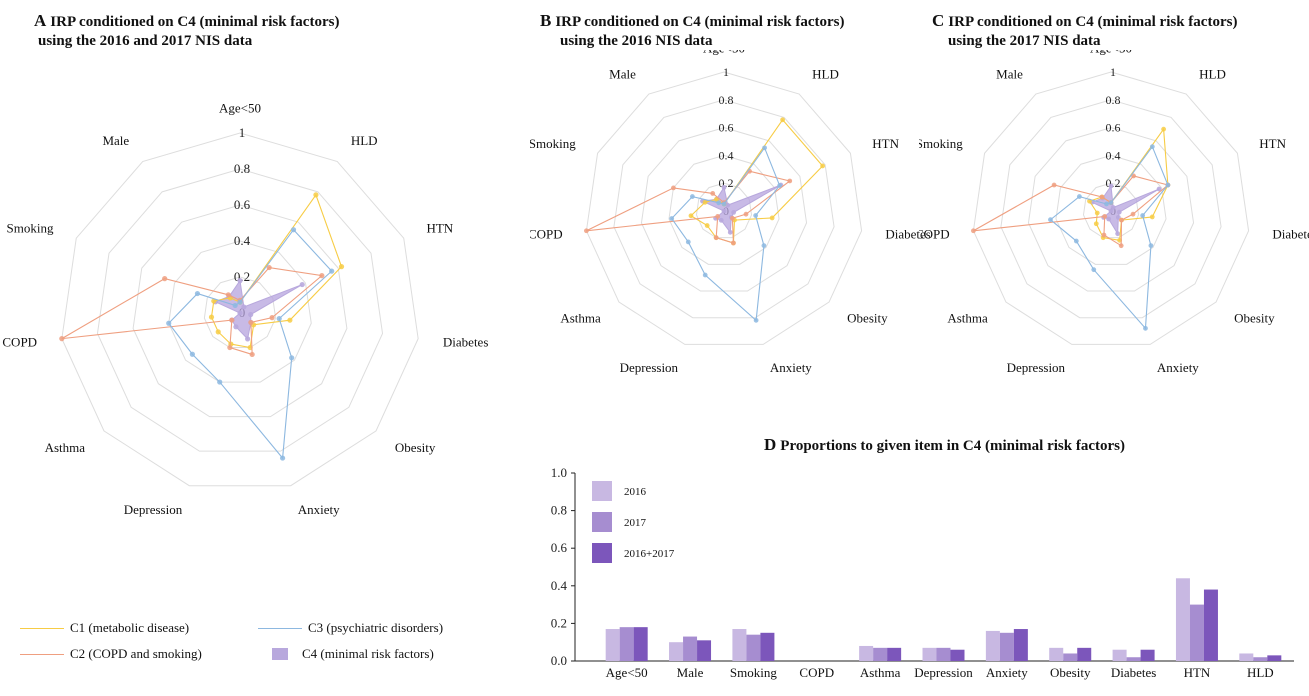  What do you see at coordinates (957, 655) in the screenshot?
I see `bar-2016-2017-depression` at bounding box center [957, 655].